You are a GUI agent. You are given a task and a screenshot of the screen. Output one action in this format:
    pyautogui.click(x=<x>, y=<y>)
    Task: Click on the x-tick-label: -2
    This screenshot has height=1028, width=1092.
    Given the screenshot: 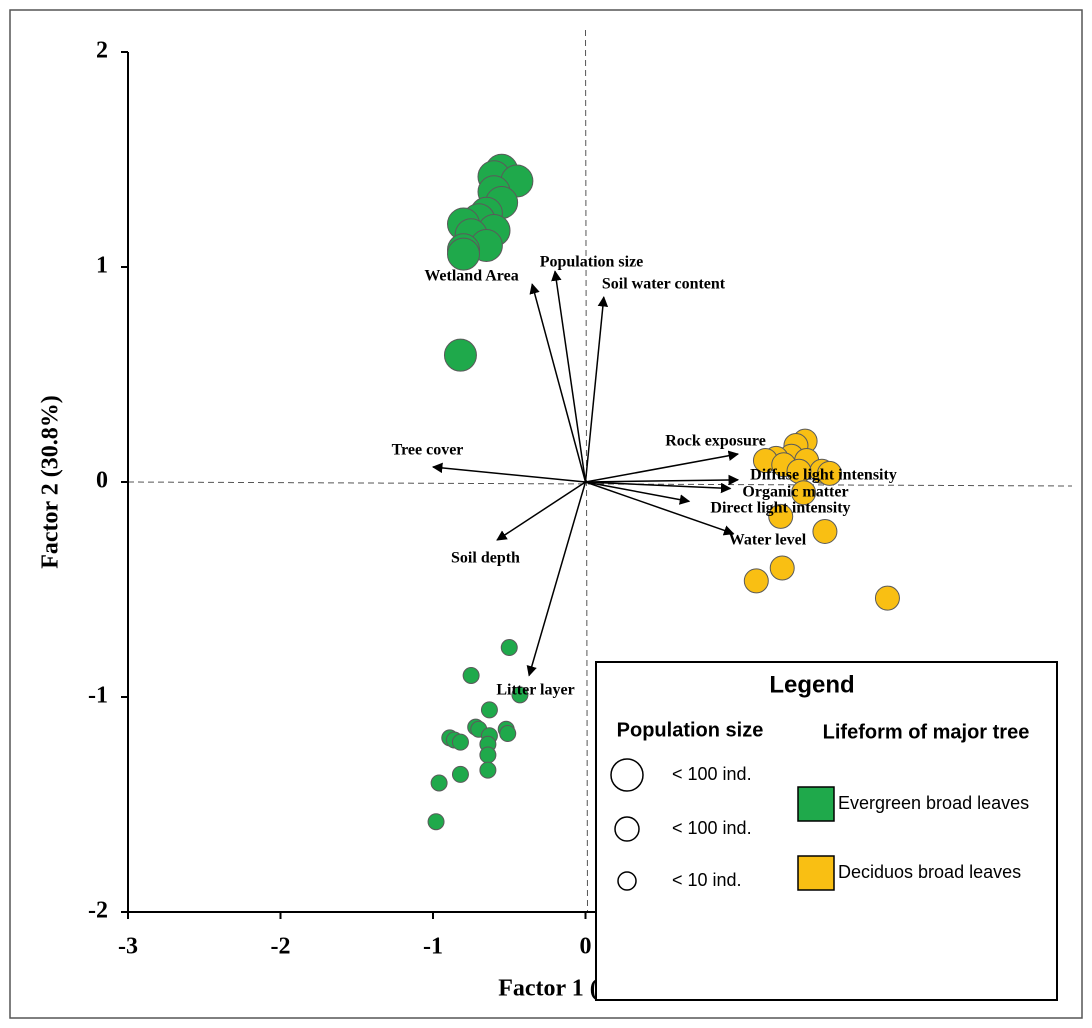 What is the action you would take?
    pyautogui.click(x=281, y=947)
    